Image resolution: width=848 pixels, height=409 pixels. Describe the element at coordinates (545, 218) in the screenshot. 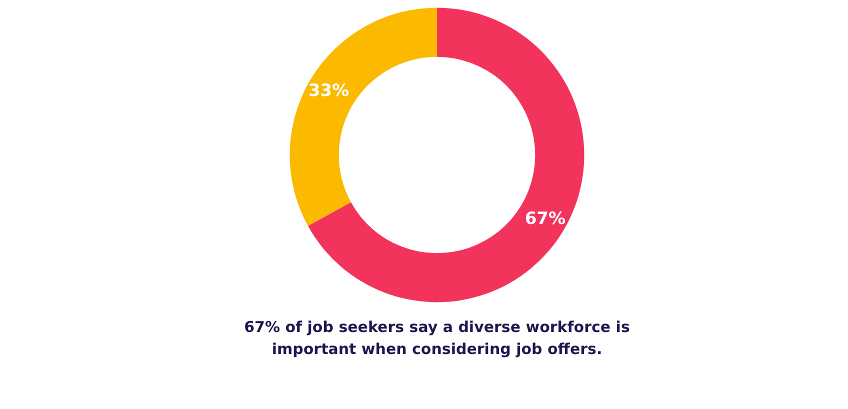

I see `data-label: 67%` at that location.